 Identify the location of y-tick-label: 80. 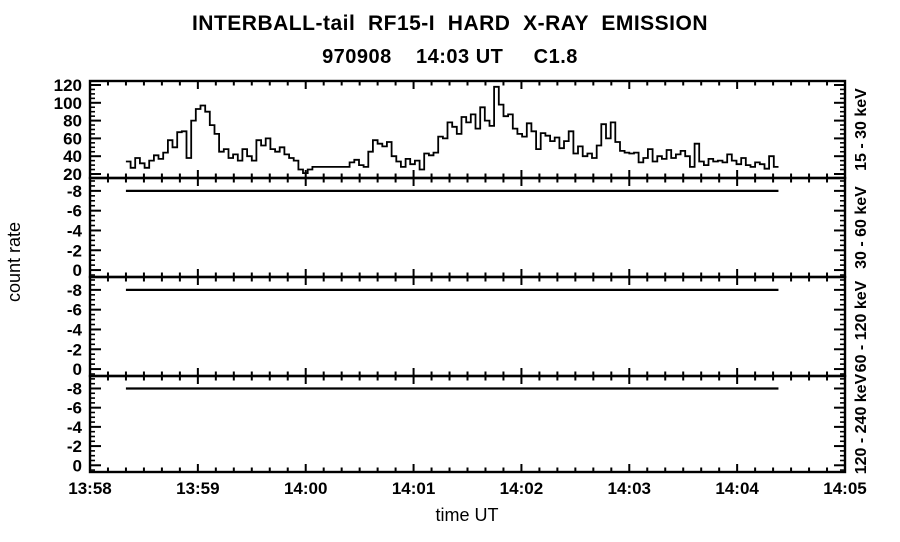
(72, 121).